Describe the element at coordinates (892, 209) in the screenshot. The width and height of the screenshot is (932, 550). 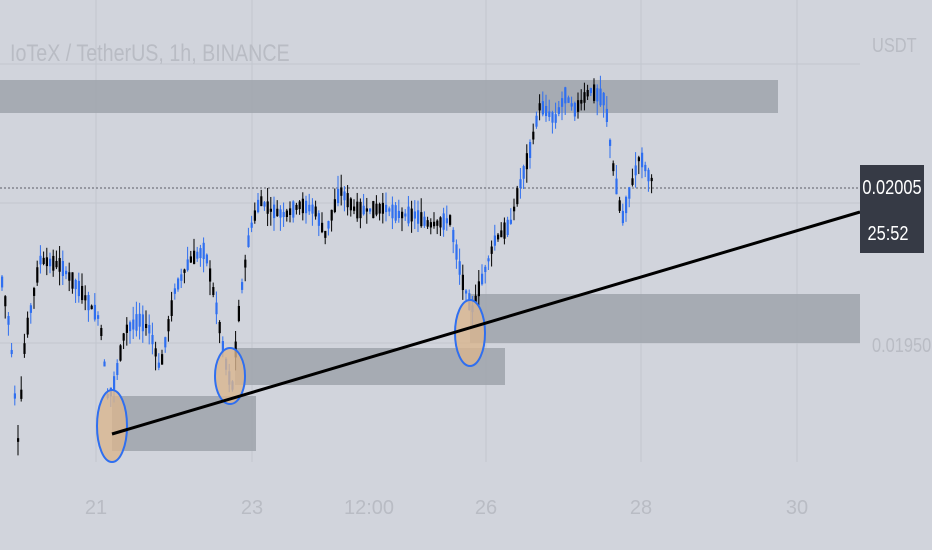
I see `current-price-label-bg` at that location.